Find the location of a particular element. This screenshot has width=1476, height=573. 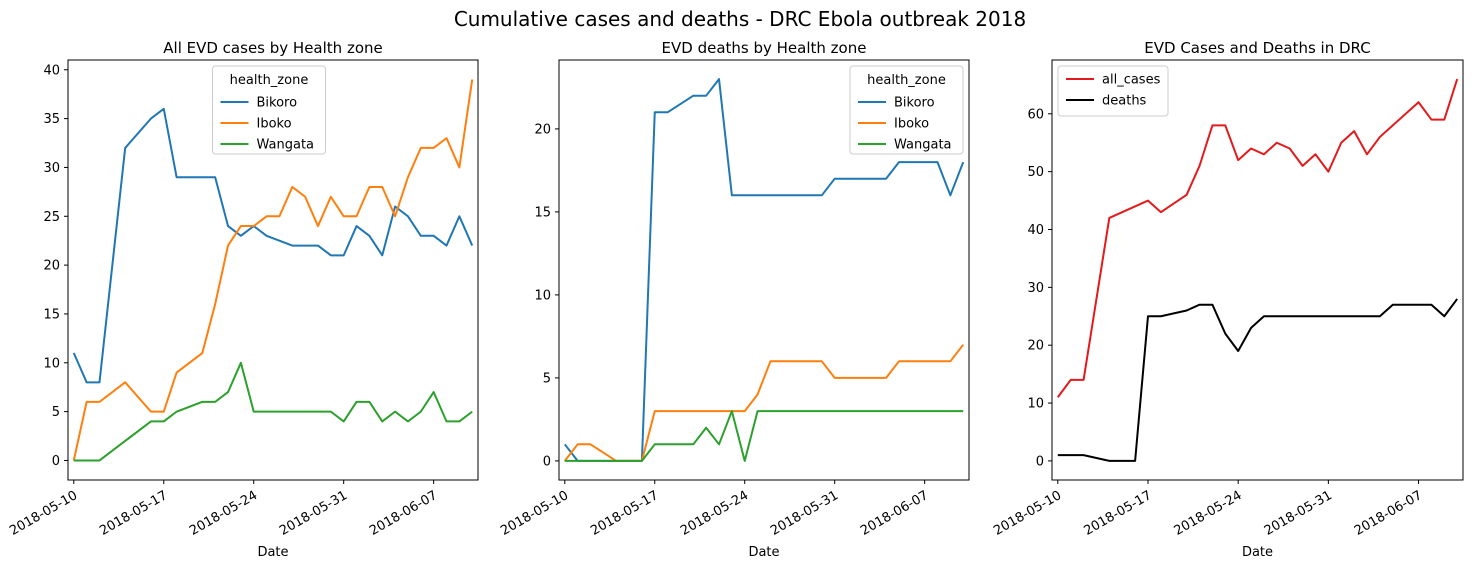

series-line-deaths is located at coordinates (1258, 380).